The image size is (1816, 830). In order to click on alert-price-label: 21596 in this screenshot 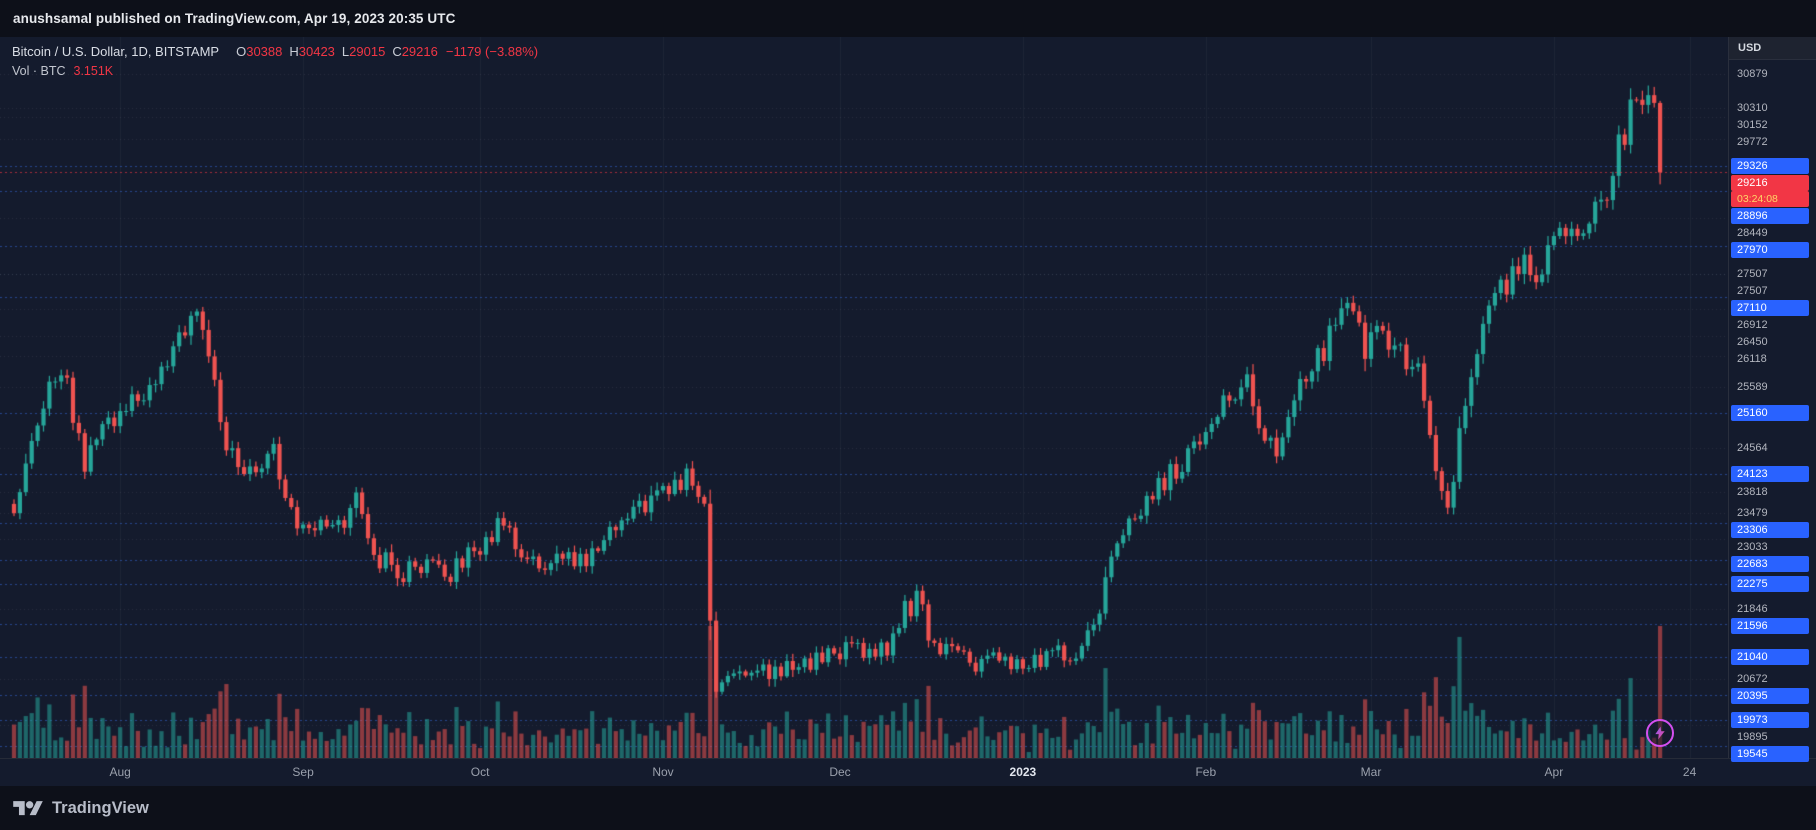, I will do `click(1770, 626)`.